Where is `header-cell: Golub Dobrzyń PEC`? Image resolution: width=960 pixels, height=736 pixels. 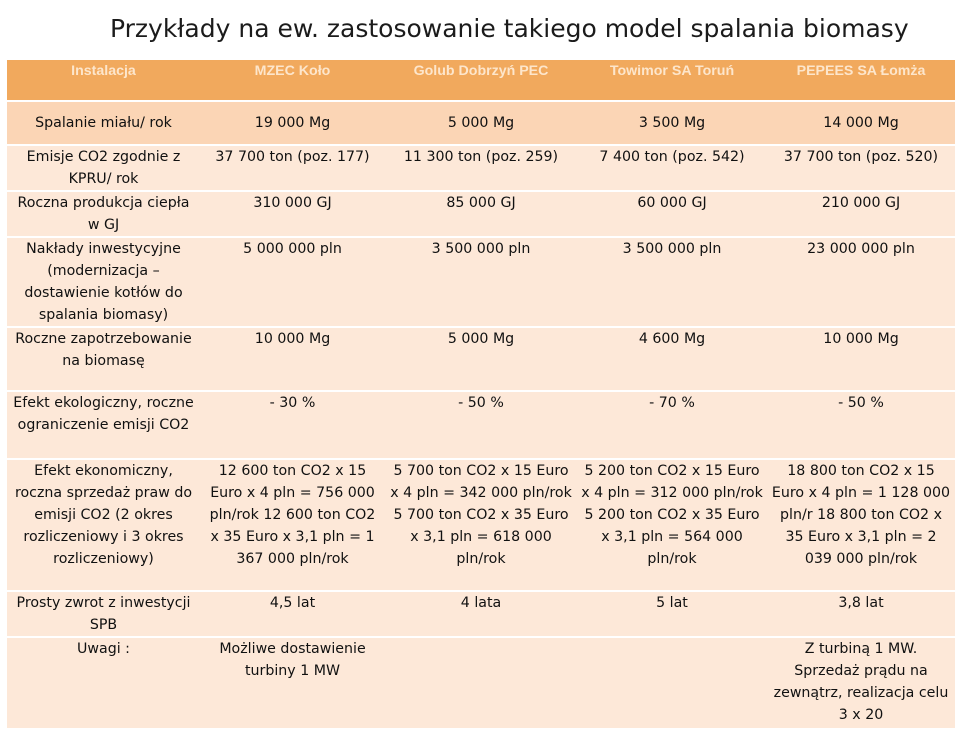 header-cell: Golub Dobrzyń PEC is located at coordinates (481, 81).